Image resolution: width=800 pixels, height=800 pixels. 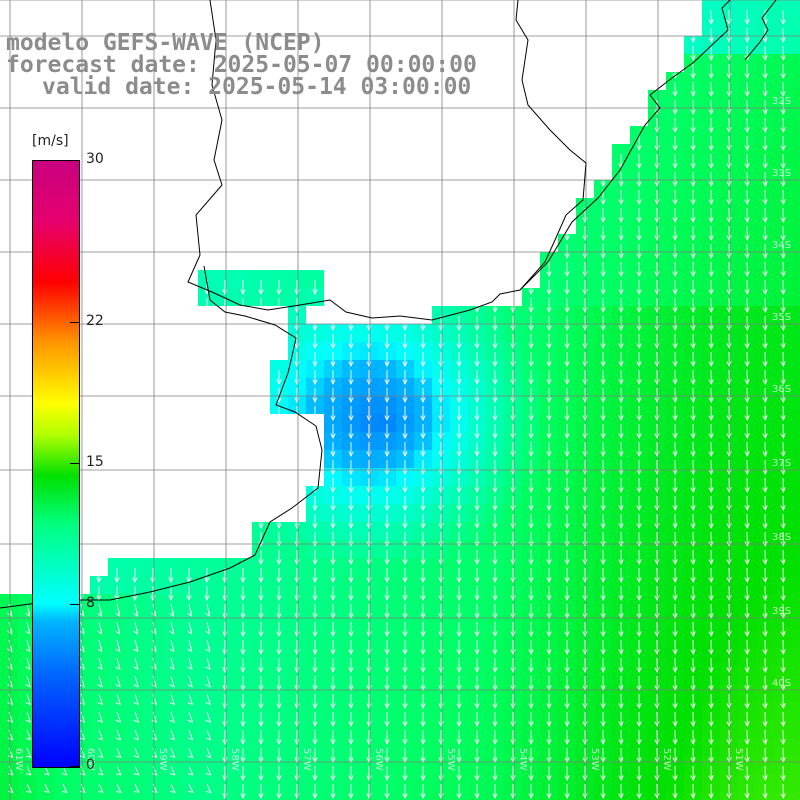 What do you see at coordinates (74, 322) in the screenshot?
I see `colorbar-tick-mark` at bounding box center [74, 322].